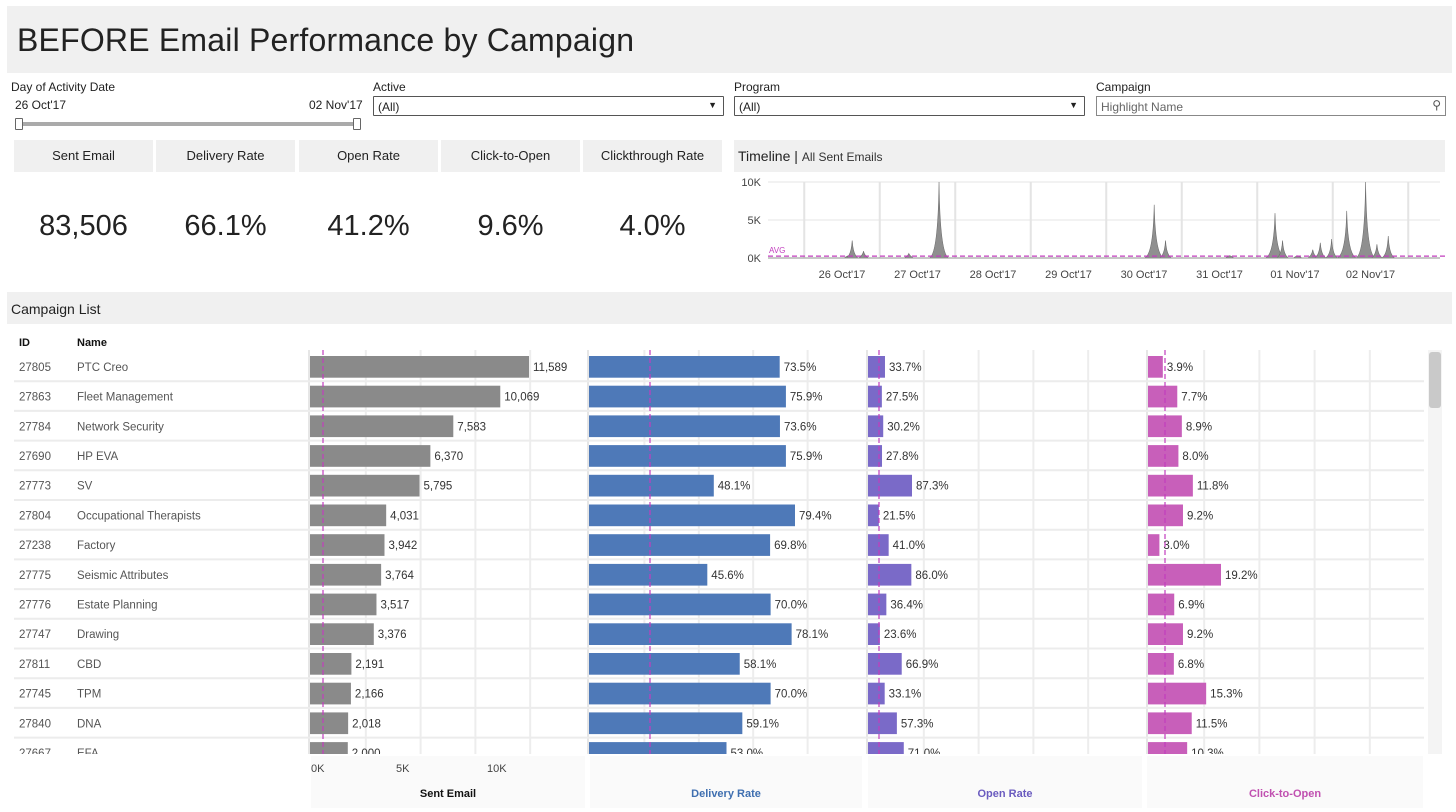 The height and width of the screenshot is (812, 1456). Describe the element at coordinates (510, 156) in the screenshot. I see `kpi-cto-label: Click-to-Open` at that location.